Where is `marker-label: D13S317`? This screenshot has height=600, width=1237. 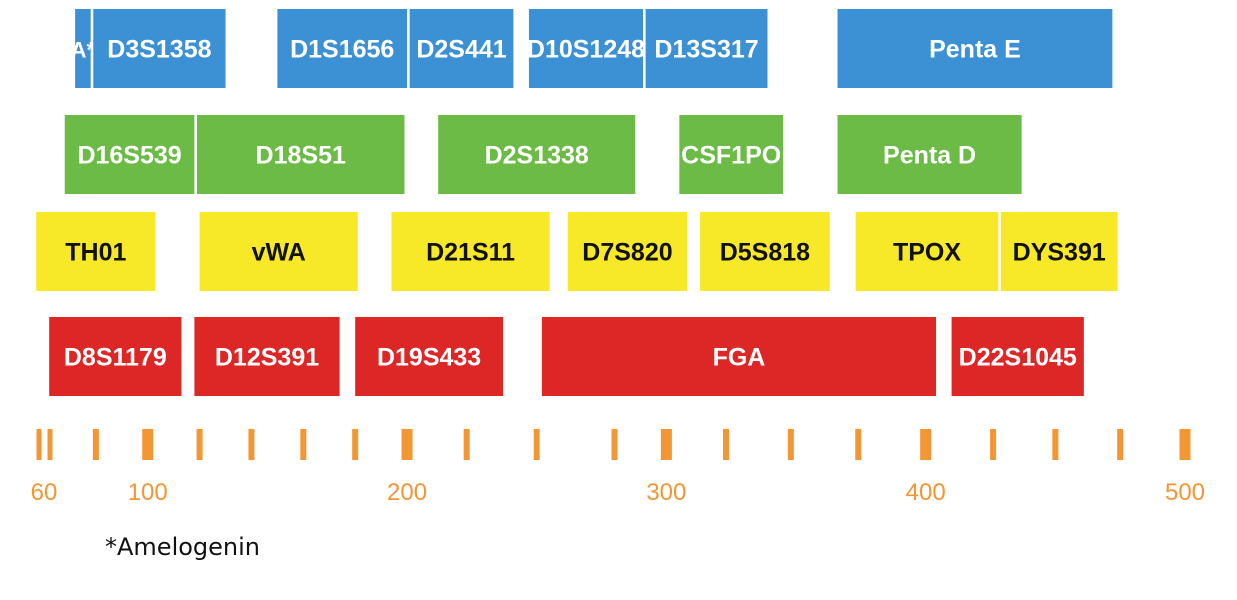
marker-label: D13S317 is located at coordinates (706, 50).